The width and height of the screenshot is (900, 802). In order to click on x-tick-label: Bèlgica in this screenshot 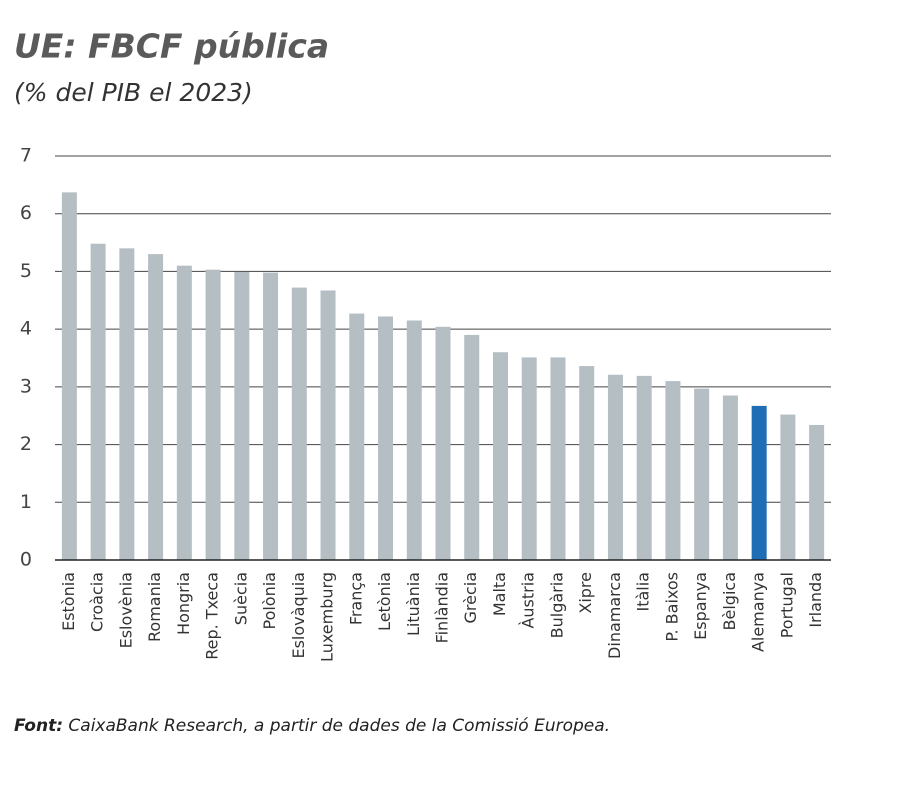, I will do `click(729, 601)`.